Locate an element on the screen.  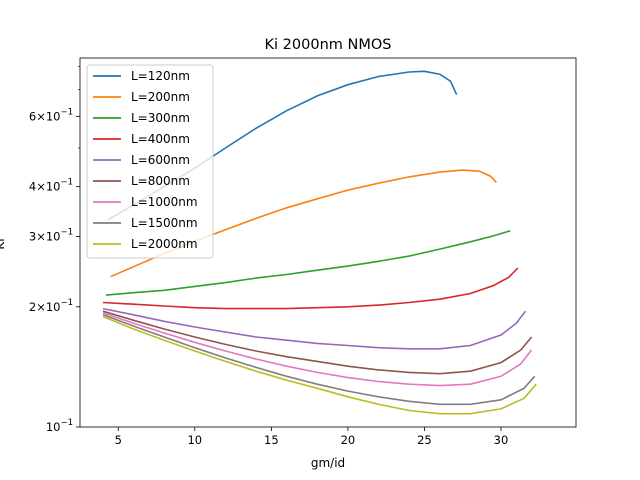
legend-label: L=300nm is located at coordinates (160, 118).